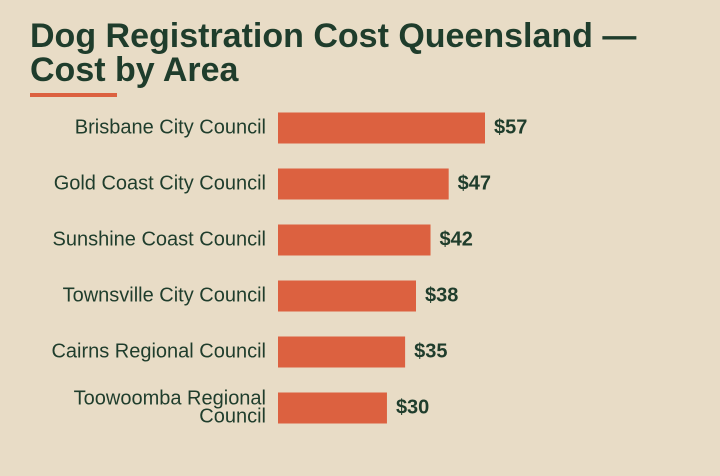  Describe the element at coordinates (510, 127) in the screenshot. I see `value-label-brisbane-city-council: $57` at that location.